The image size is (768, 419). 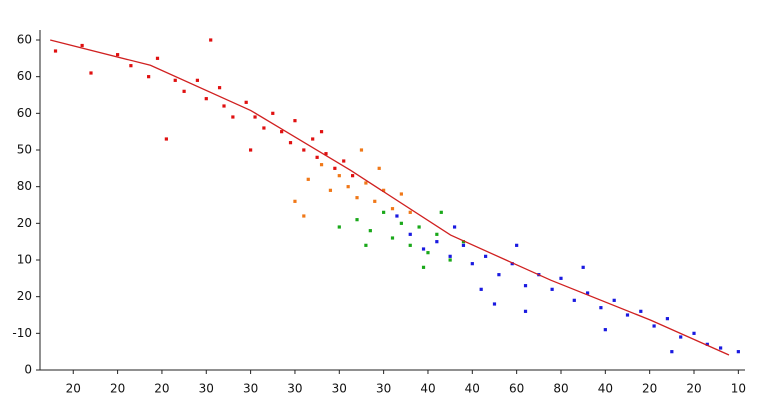 What do you see at coordinates (24, 40) in the screenshot?
I see `y-tick-label: 60` at bounding box center [24, 40].